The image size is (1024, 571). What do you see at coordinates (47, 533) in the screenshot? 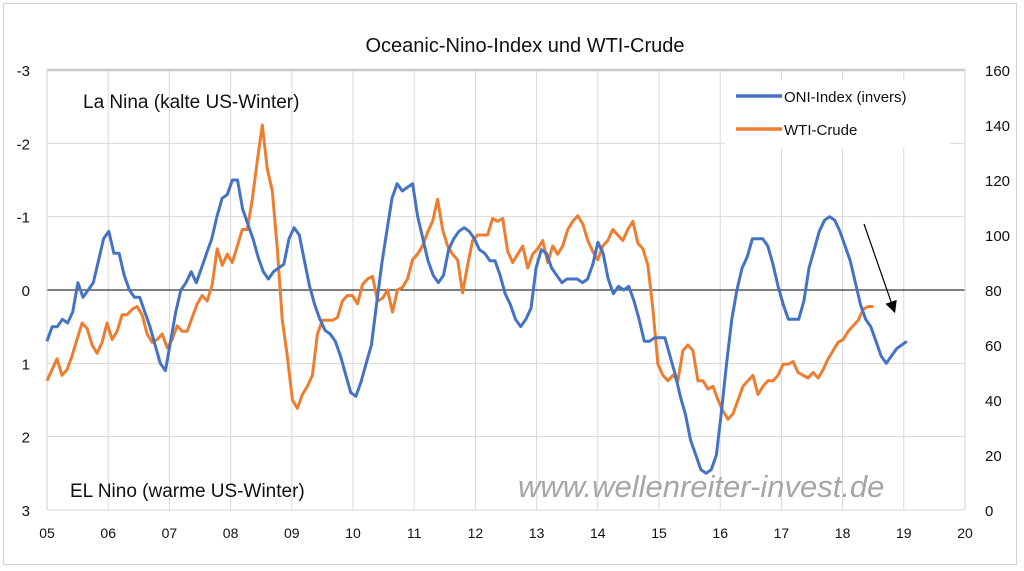
I see `x-tick-label: 05` at bounding box center [47, 533].